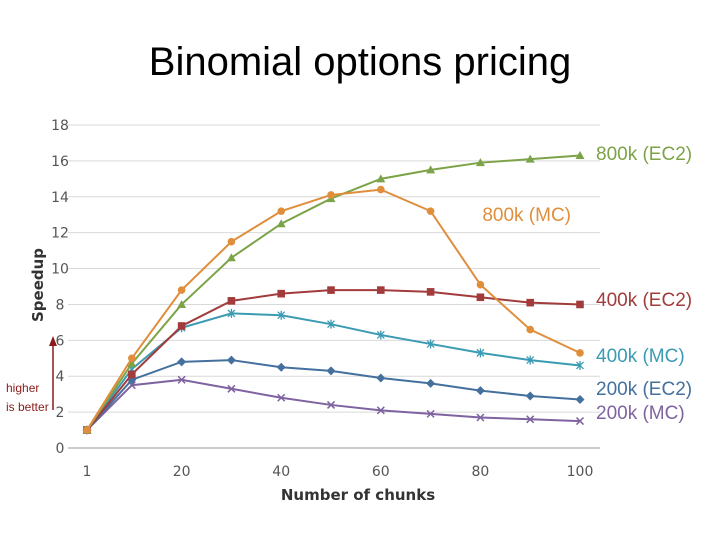  What do you see at coordinates (38, 285) in the screenshot?
I see `y-axis-title: Speedup` at bounding box center [38, 285].